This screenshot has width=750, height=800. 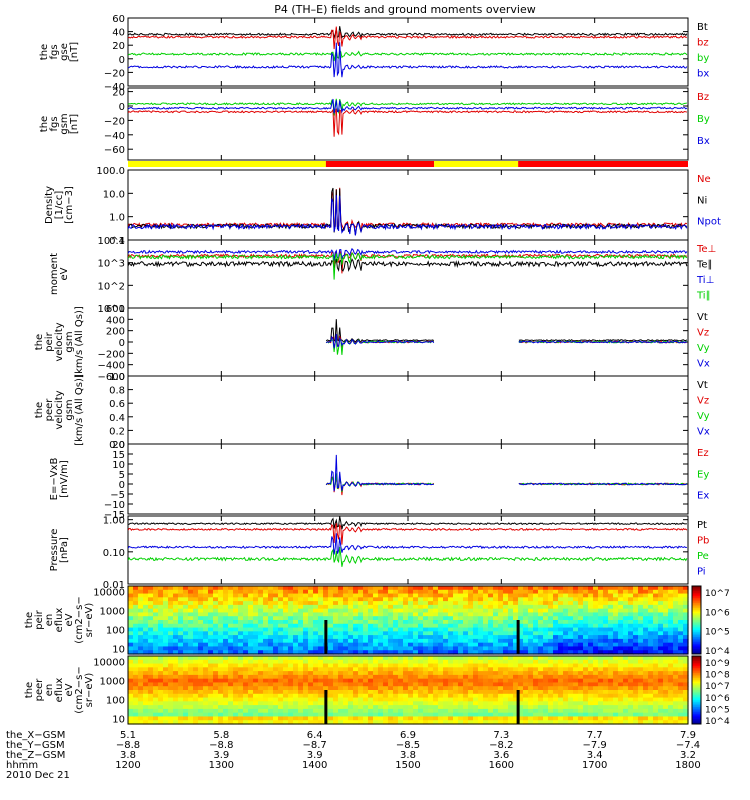 What do you see at coordinates (703, 58) in the screenshot?
I see `legend-by: by` at bounding box center [703, 58].